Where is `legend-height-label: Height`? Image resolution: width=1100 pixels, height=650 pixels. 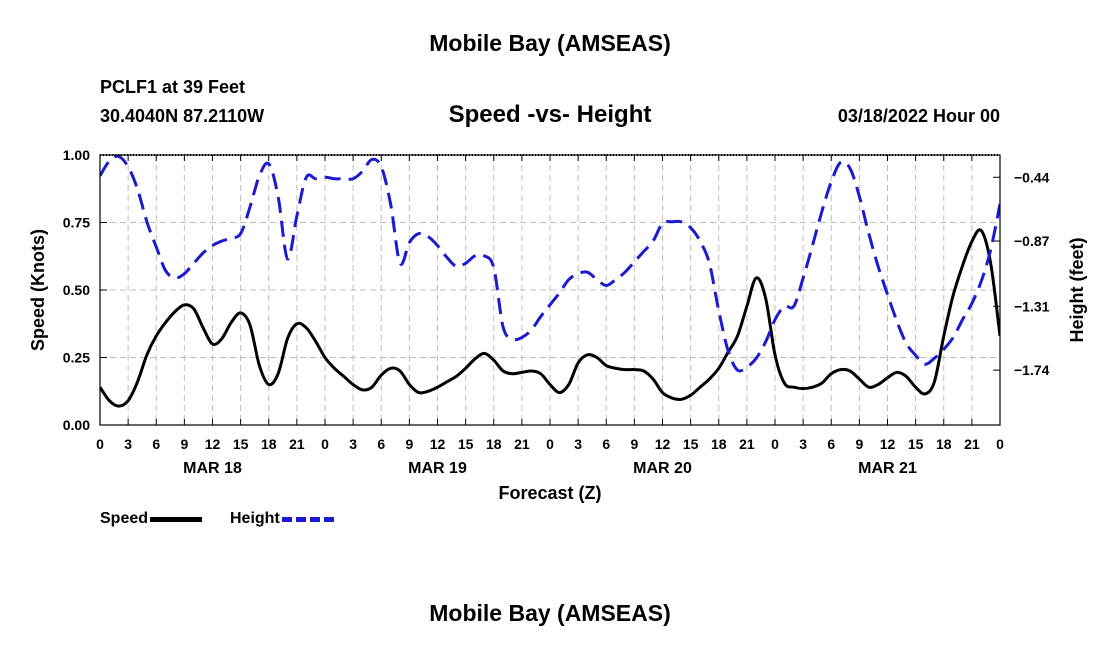 legend-height-label: Height is located at coordinates (255, 518).